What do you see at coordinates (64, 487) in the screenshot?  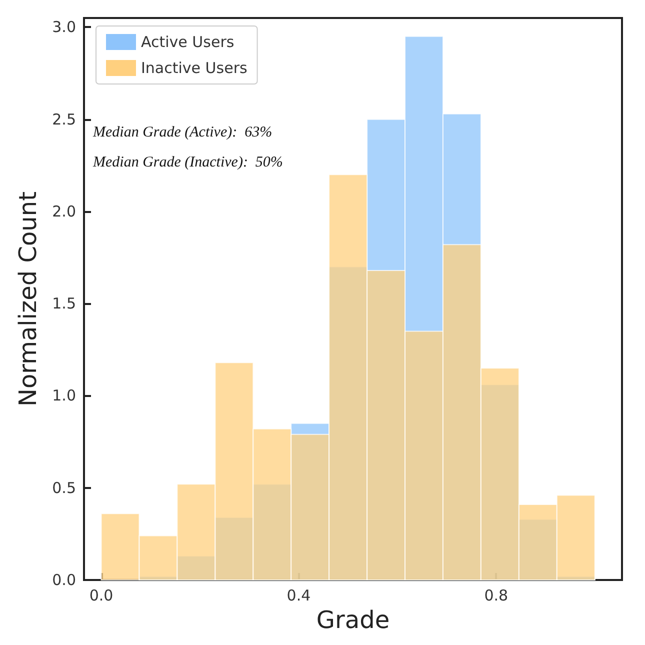 I see `y-tick-label: 0.5` at bounding box center [64, 487].